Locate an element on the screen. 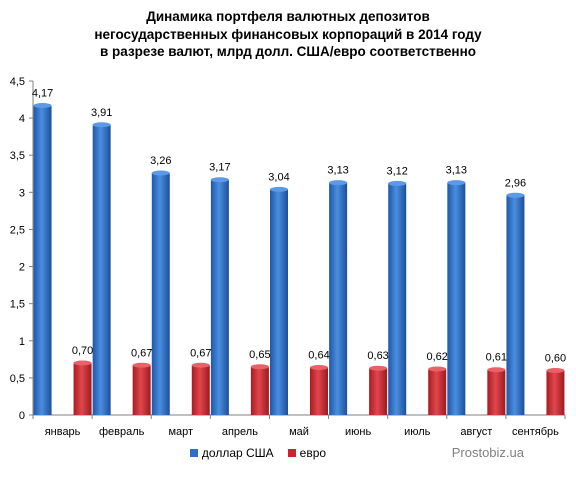 Image resolution: width=576 pixels, height=478 pixels. legend: доллар США евро is located at coordinates (288, 453).